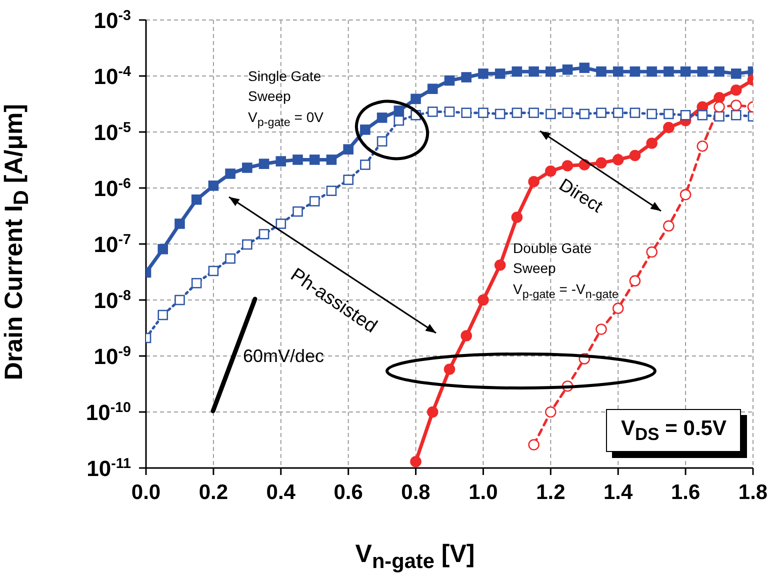  What do you see at coordinates (113, 76) in the screenshot?
I see `y-tick-label: 10$^{-4}$` at bounding box center [113, 76].